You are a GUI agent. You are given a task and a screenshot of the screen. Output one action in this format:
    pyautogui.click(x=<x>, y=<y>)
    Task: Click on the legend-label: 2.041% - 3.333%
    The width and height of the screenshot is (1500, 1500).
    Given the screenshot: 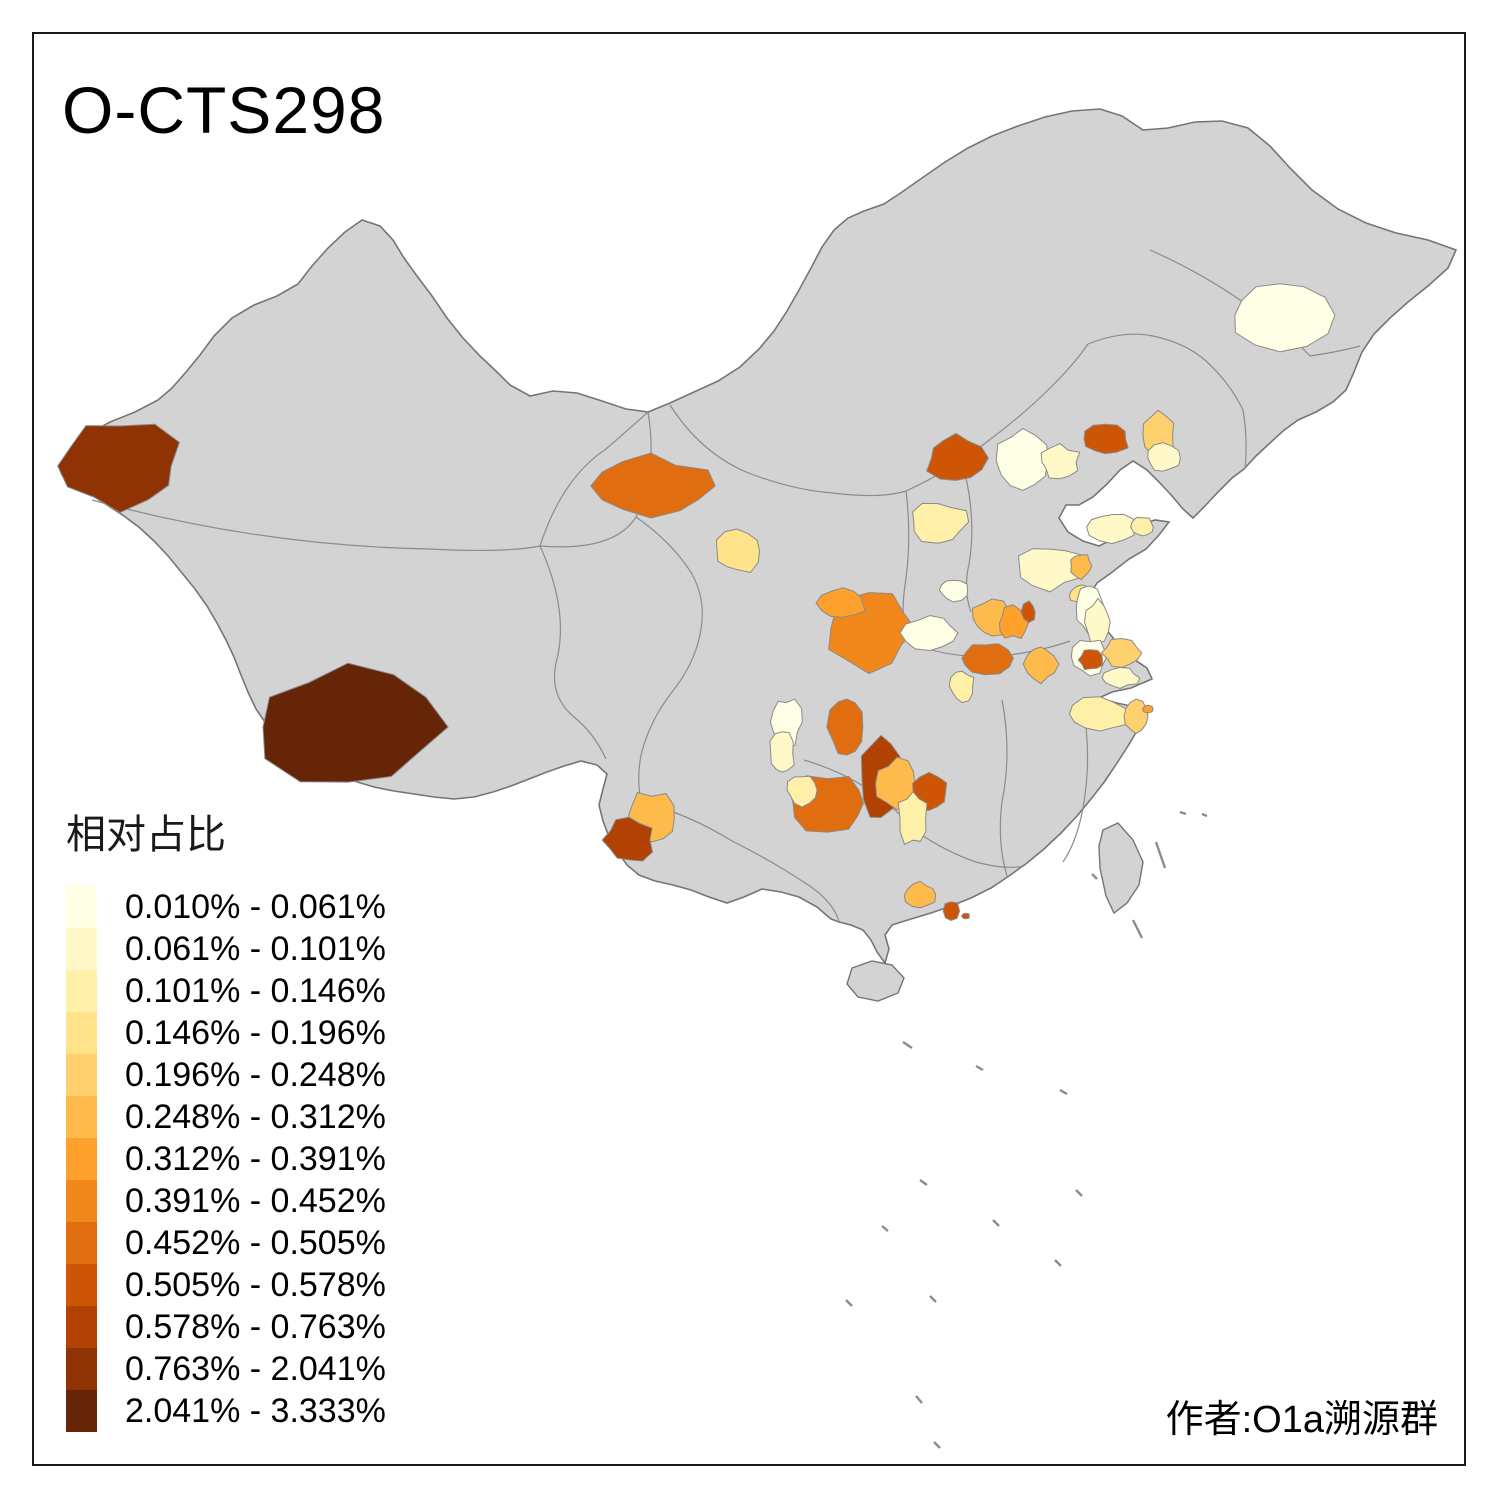 What is the action you would take?
    pyautogui.click(x=255, y=1410)
    